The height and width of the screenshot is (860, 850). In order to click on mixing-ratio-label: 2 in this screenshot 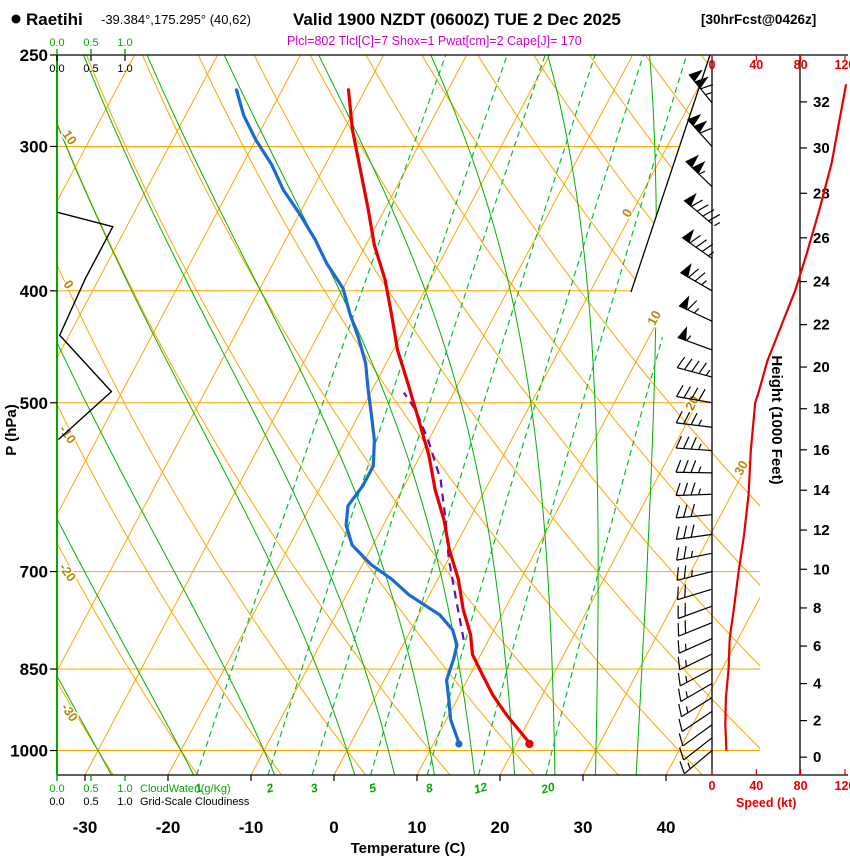, I will do `click(269, 788)`.